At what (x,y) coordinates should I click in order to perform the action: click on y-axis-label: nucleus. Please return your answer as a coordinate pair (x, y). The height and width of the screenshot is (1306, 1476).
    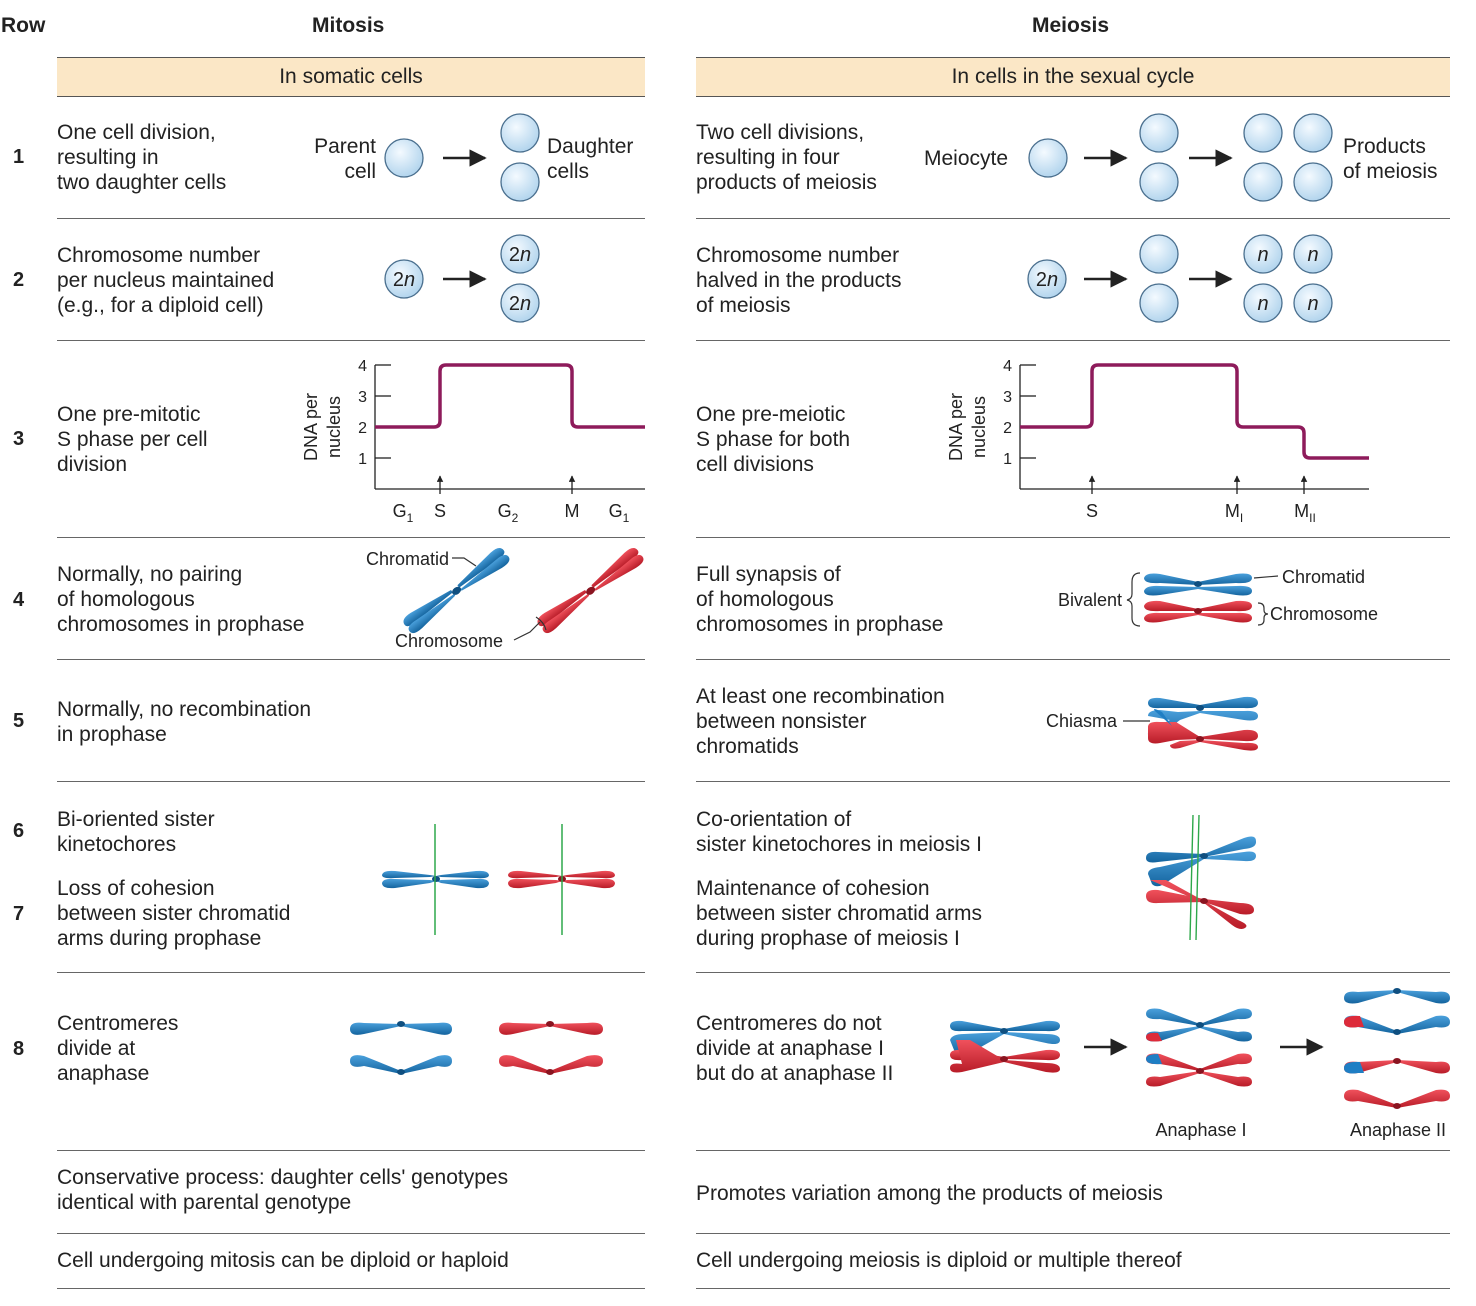
    Looking at the image, I should click on (979, 427).